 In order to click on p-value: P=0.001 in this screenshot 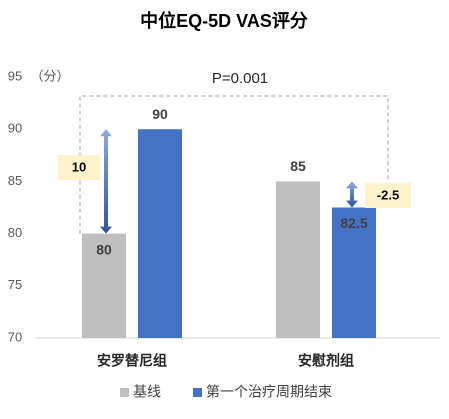, I will do `click(240, 78)`.